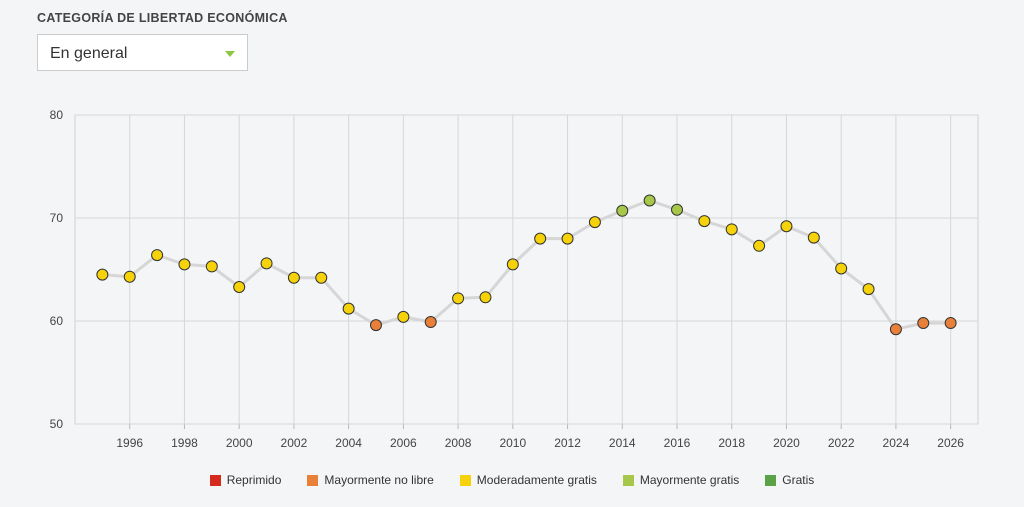 The image size is (1024, 507). Describe the element at coordinates (403, 443) in the screenshot. I see `x-tick-label: 2006` at that location.